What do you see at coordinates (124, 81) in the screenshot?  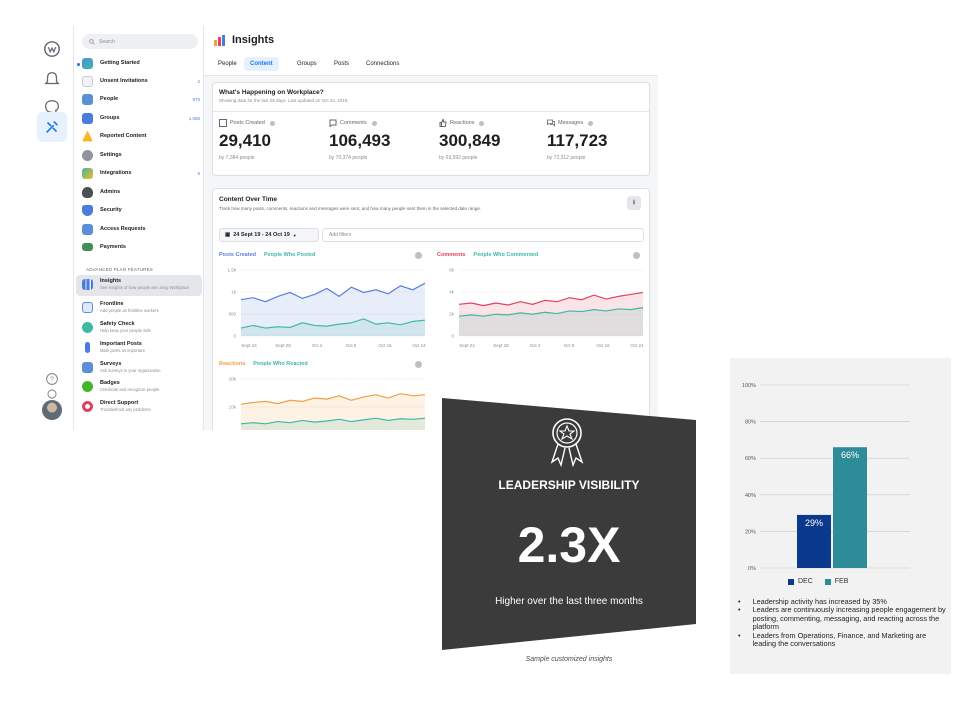 I see `sidebar-item-label: Unsent Invitations` at bounding box center [124, 81].